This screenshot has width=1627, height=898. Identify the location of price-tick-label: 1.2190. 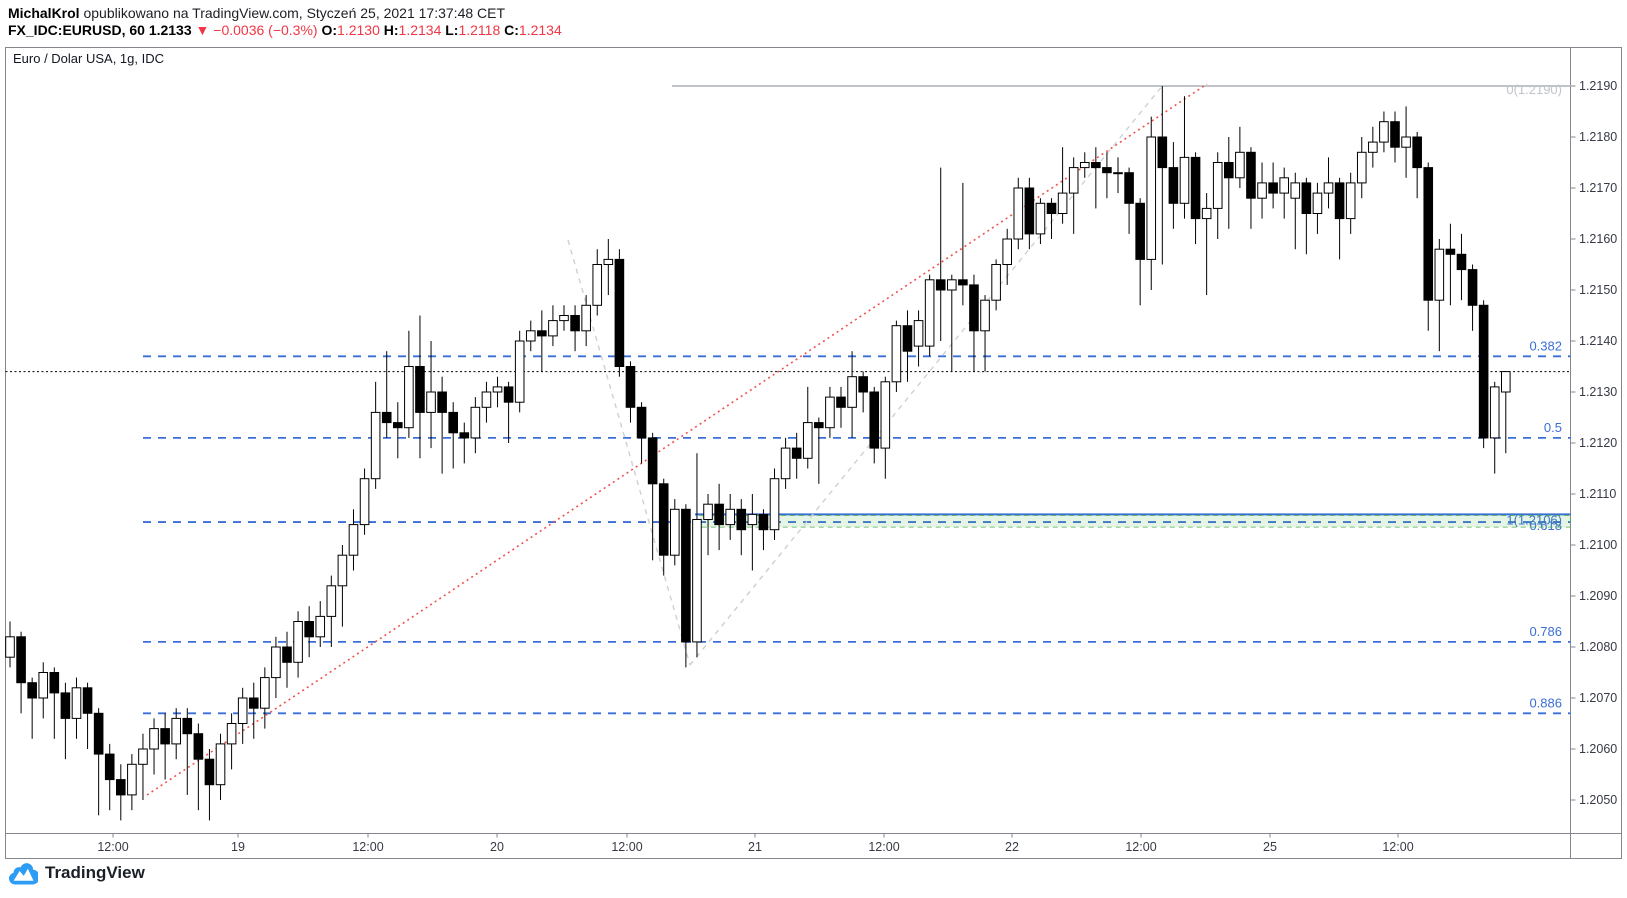
(1598, 86).